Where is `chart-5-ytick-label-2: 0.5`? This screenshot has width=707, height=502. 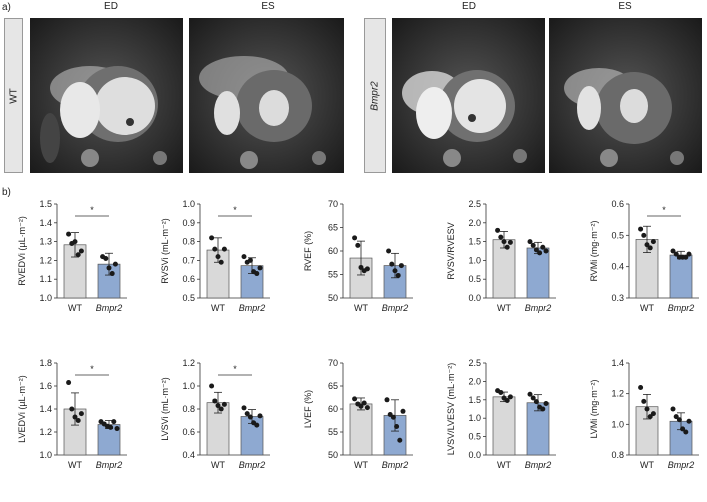 chart-5-ytick-label-2: 0.5 is located at coordinates (617, 235).